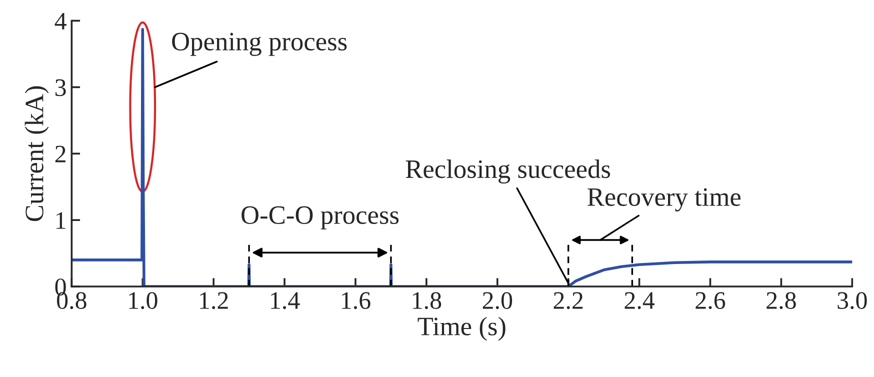 This screenshot has height=377, width=874. I want to click on x-tick-label: 2.4, so click(639, 301).